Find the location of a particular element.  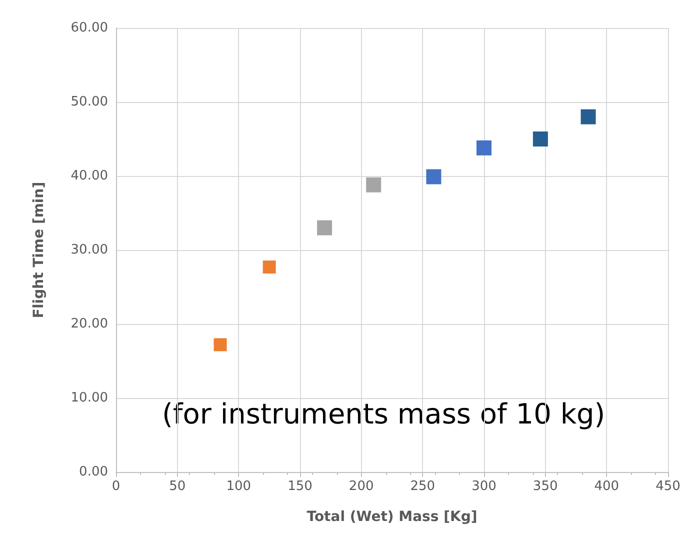

y-tick-label: 0.00 is located at coordinates (93, 472).